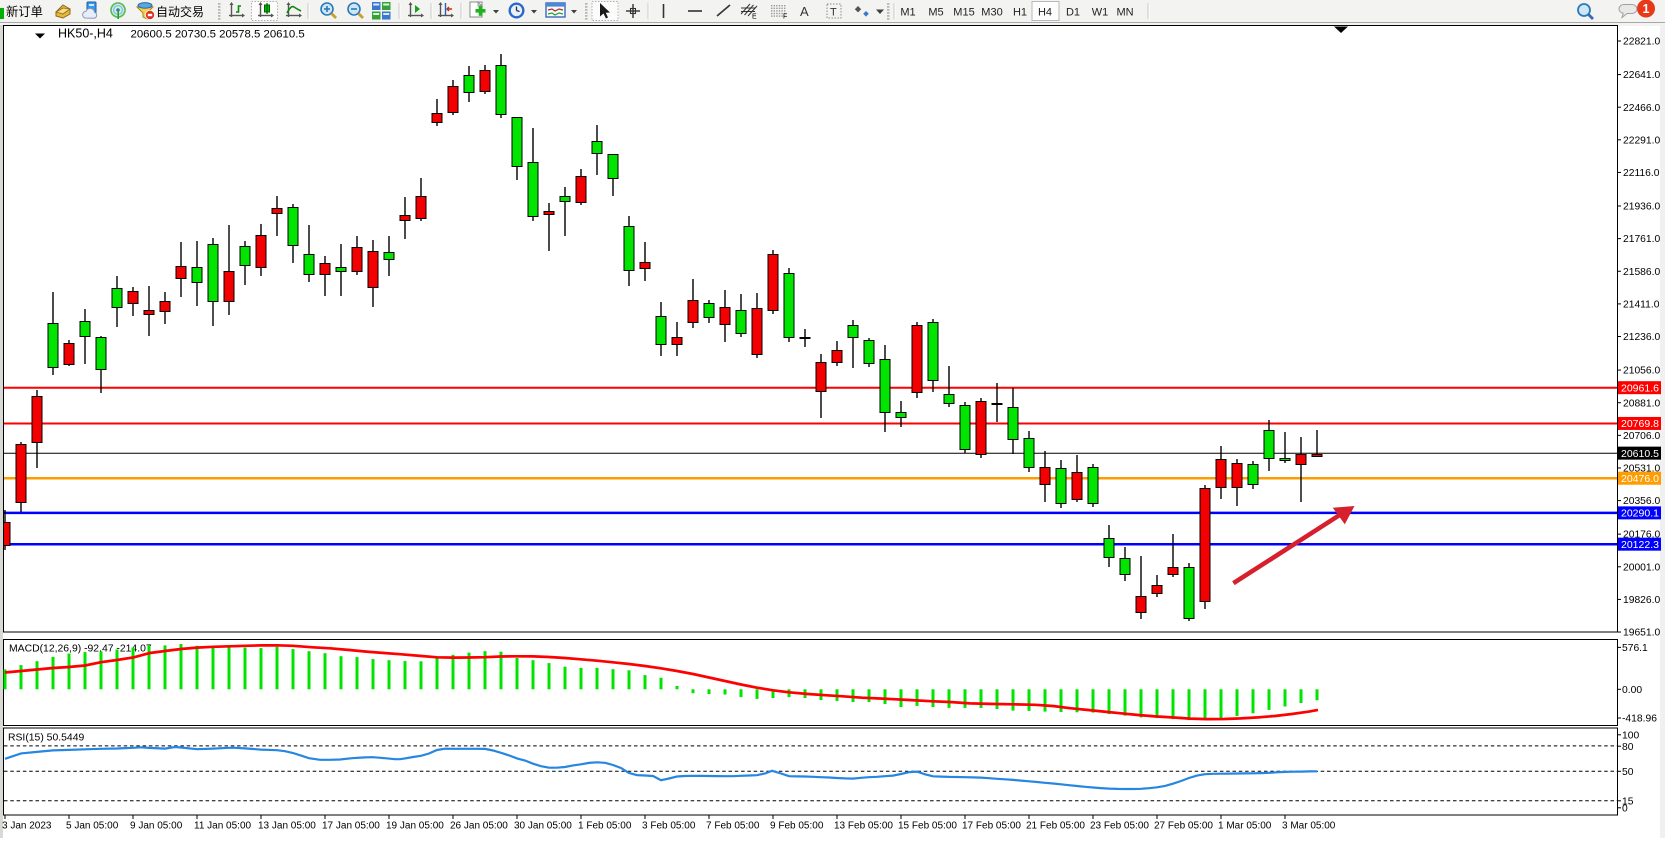  Describe the element at coordinates (1641, 501) in the screenshot. I see `svg-text: 20356.0` at that location.